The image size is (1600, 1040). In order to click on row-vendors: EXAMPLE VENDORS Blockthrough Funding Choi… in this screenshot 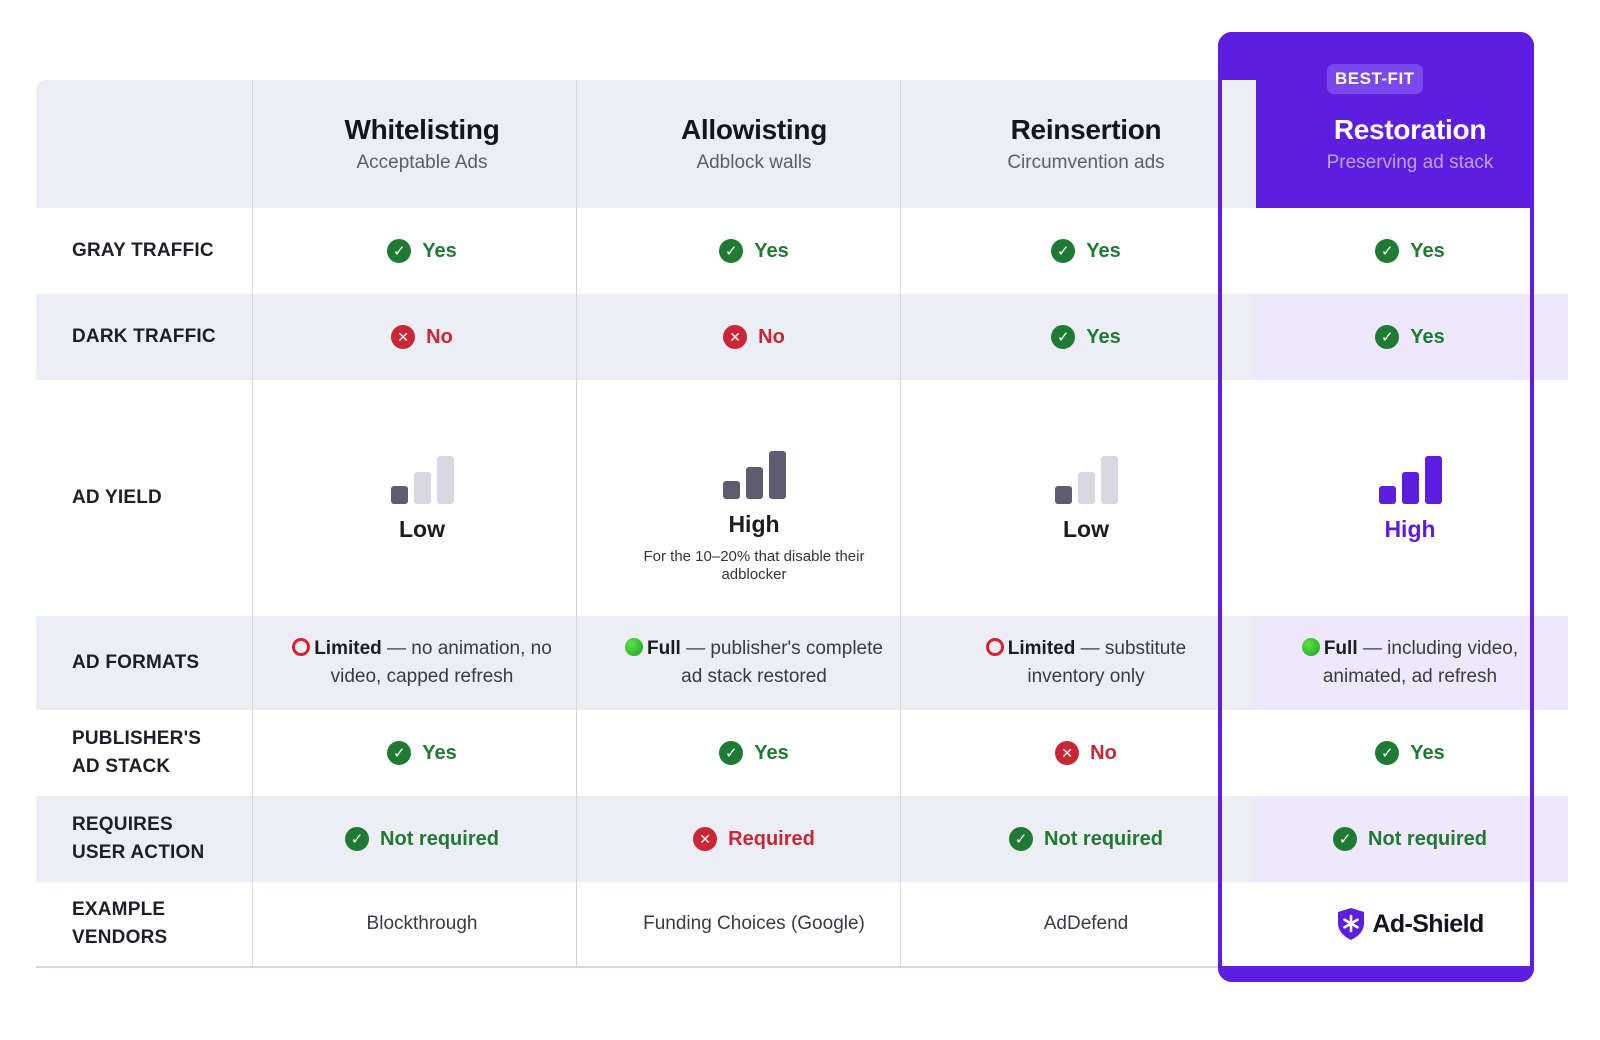, I will do `click(802, 924)`.